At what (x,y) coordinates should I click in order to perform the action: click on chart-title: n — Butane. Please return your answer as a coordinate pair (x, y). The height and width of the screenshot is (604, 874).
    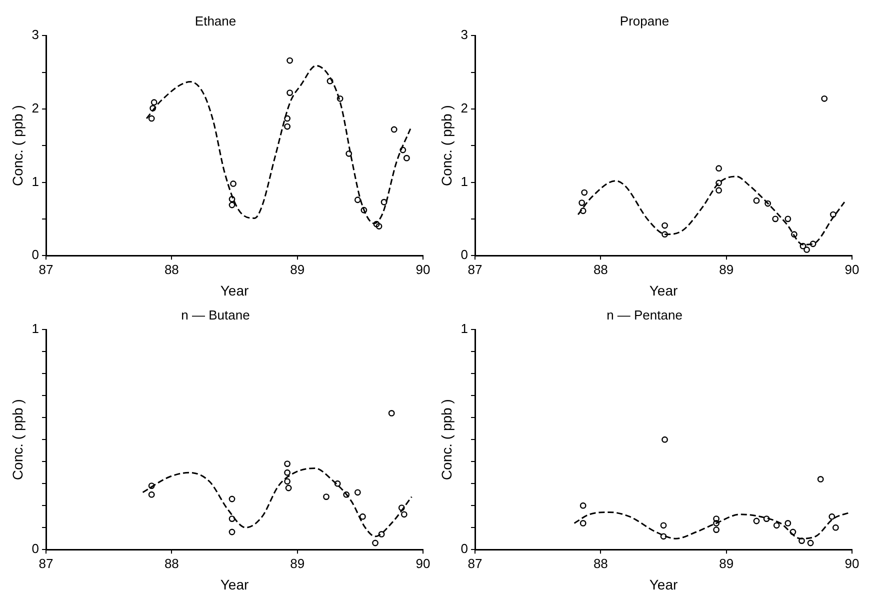
    Looking at the image, I should click on (215, 314).